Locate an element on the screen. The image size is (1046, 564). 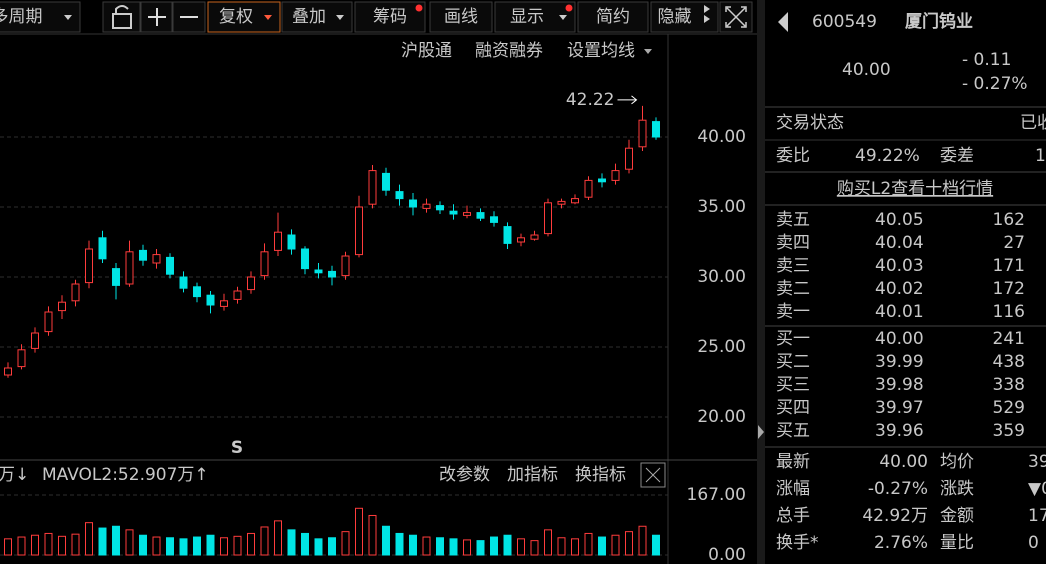
toolbar-label: 叠加 is located at coordinates (309, 17).